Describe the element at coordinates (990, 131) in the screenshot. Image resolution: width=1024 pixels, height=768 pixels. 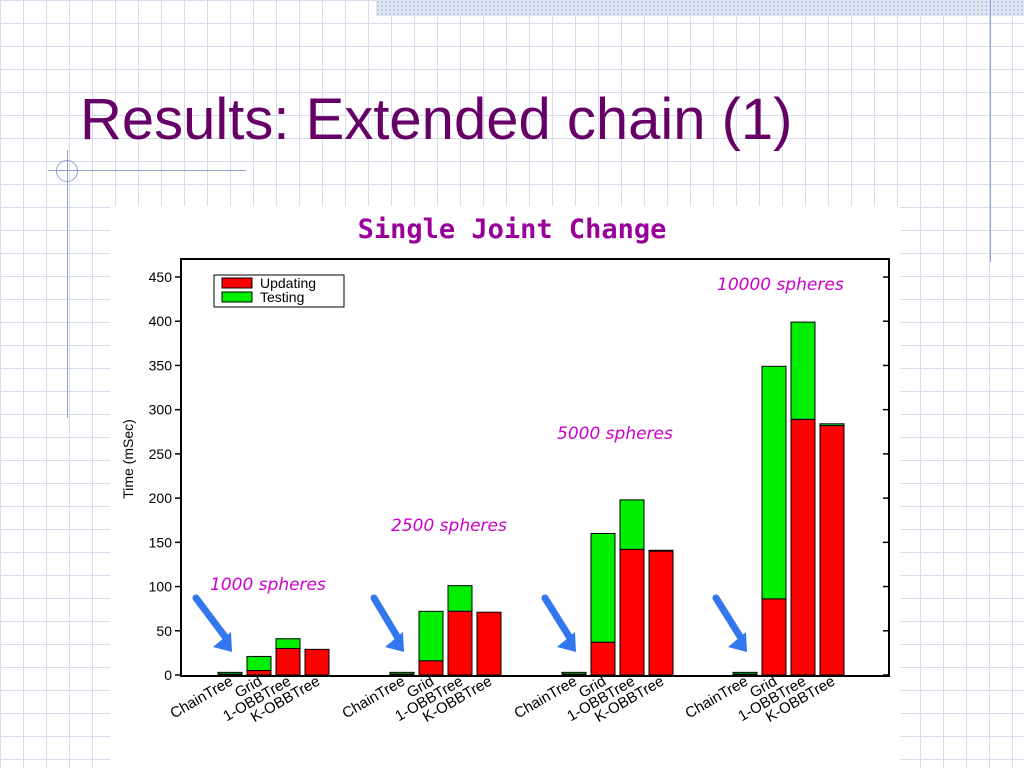
I see `decorative-vertical-line-right` at that location.